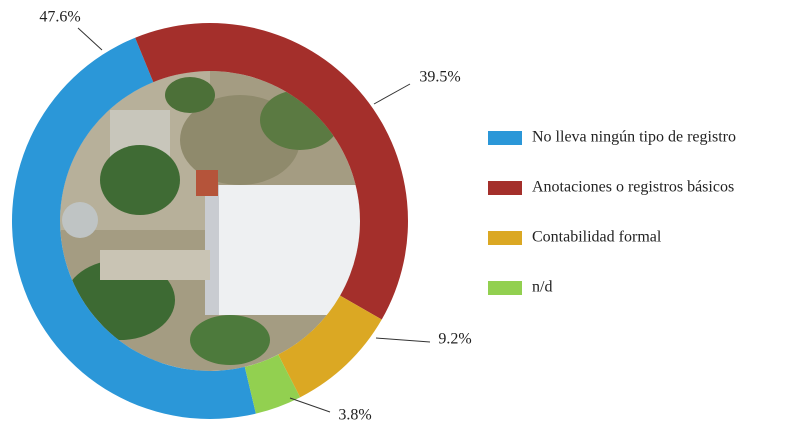 Image resolution: width=806 pixels, height=427 pixels. Describe the element at coordinates (59, 17) in the screenshot. I see `value-label: 47.6%` at that location.